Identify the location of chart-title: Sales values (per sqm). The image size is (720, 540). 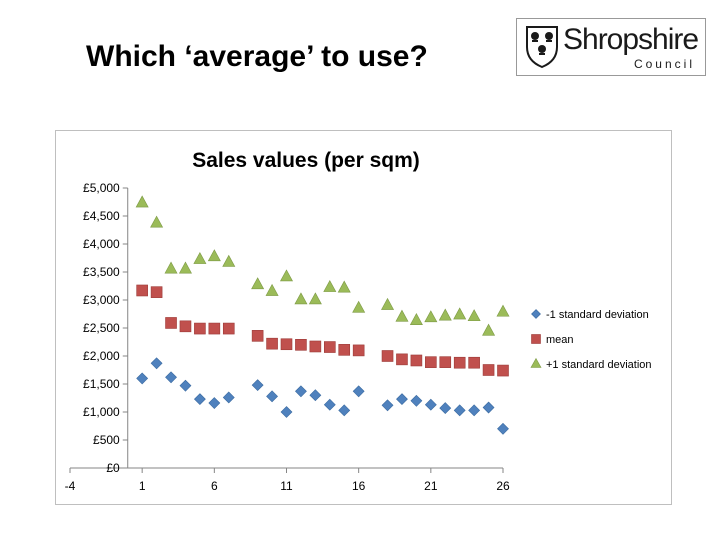
(306, 160).